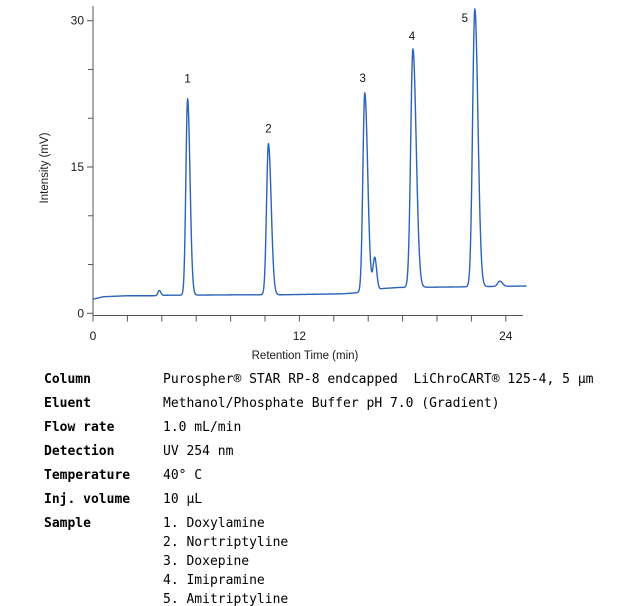 The width and height of the screenshot is (638, 606). I want to click on sample-compound-5: 5. Amitriptyline, so click(226, 599).